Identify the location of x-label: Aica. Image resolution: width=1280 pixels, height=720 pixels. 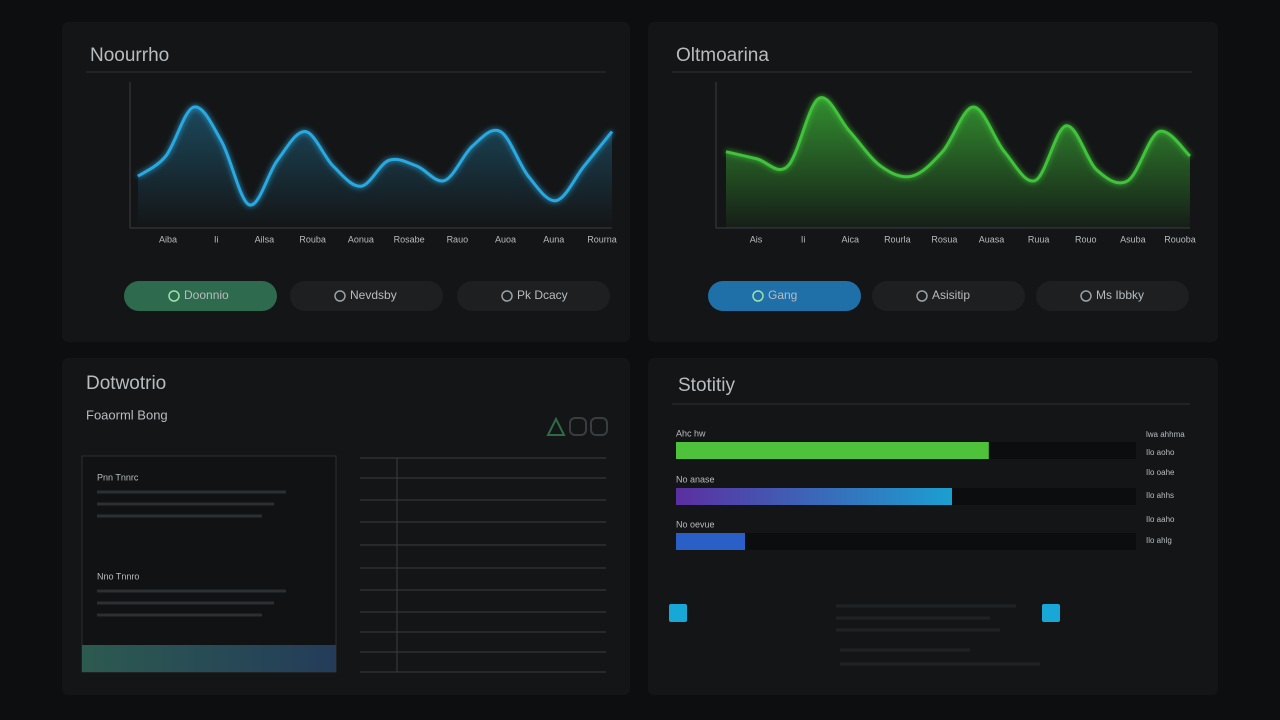
(850, 239).